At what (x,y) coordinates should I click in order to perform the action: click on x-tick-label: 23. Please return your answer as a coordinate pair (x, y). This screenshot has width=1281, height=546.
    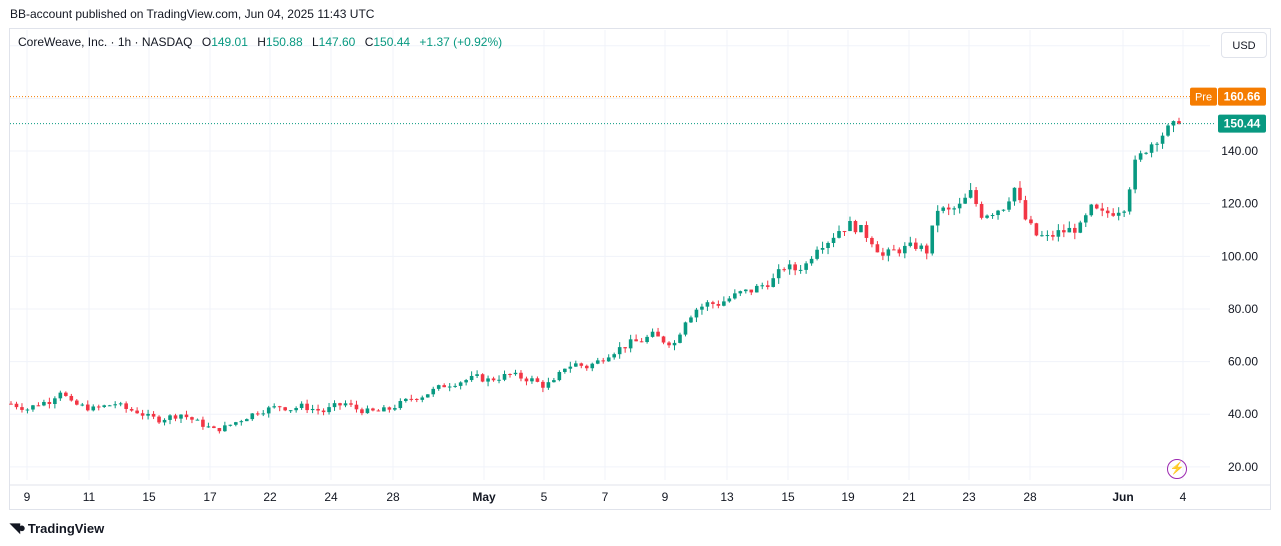
    Looking at the image, I should click on (969, 497).